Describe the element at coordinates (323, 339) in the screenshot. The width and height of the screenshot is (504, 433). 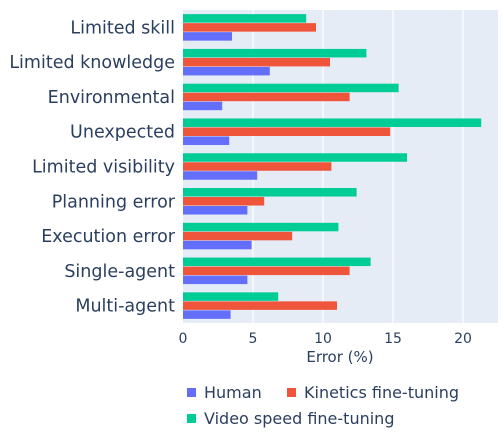
I see `x-tick-label: 10` at that location.